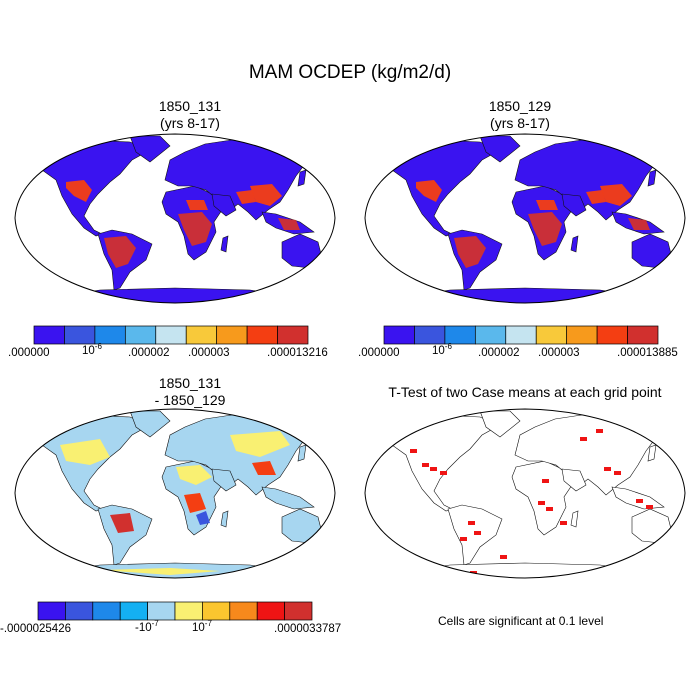 The height and width of the screenshot is (700, 700). I want to click on land-seasia, so click(638, 498).